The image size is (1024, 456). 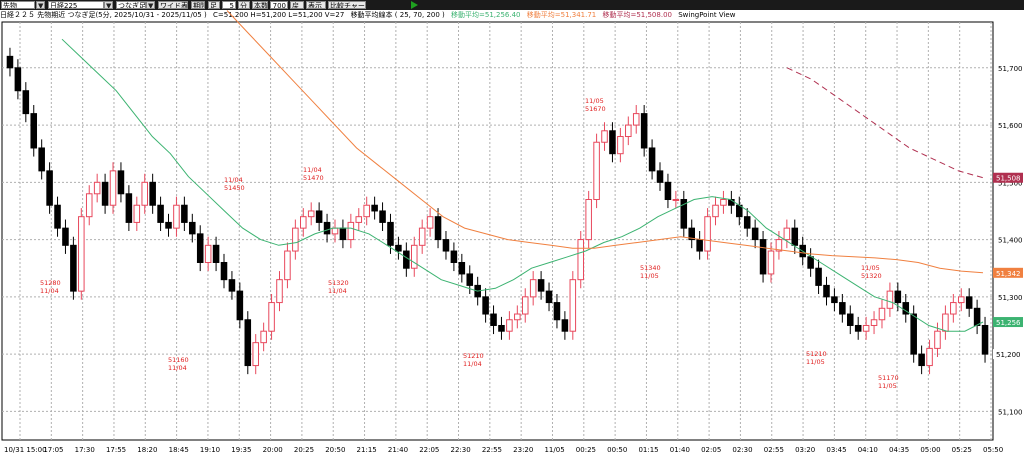 I want to click on ma-mid-readout: 移動平均=51,341.71, so click(x=561, y=15).